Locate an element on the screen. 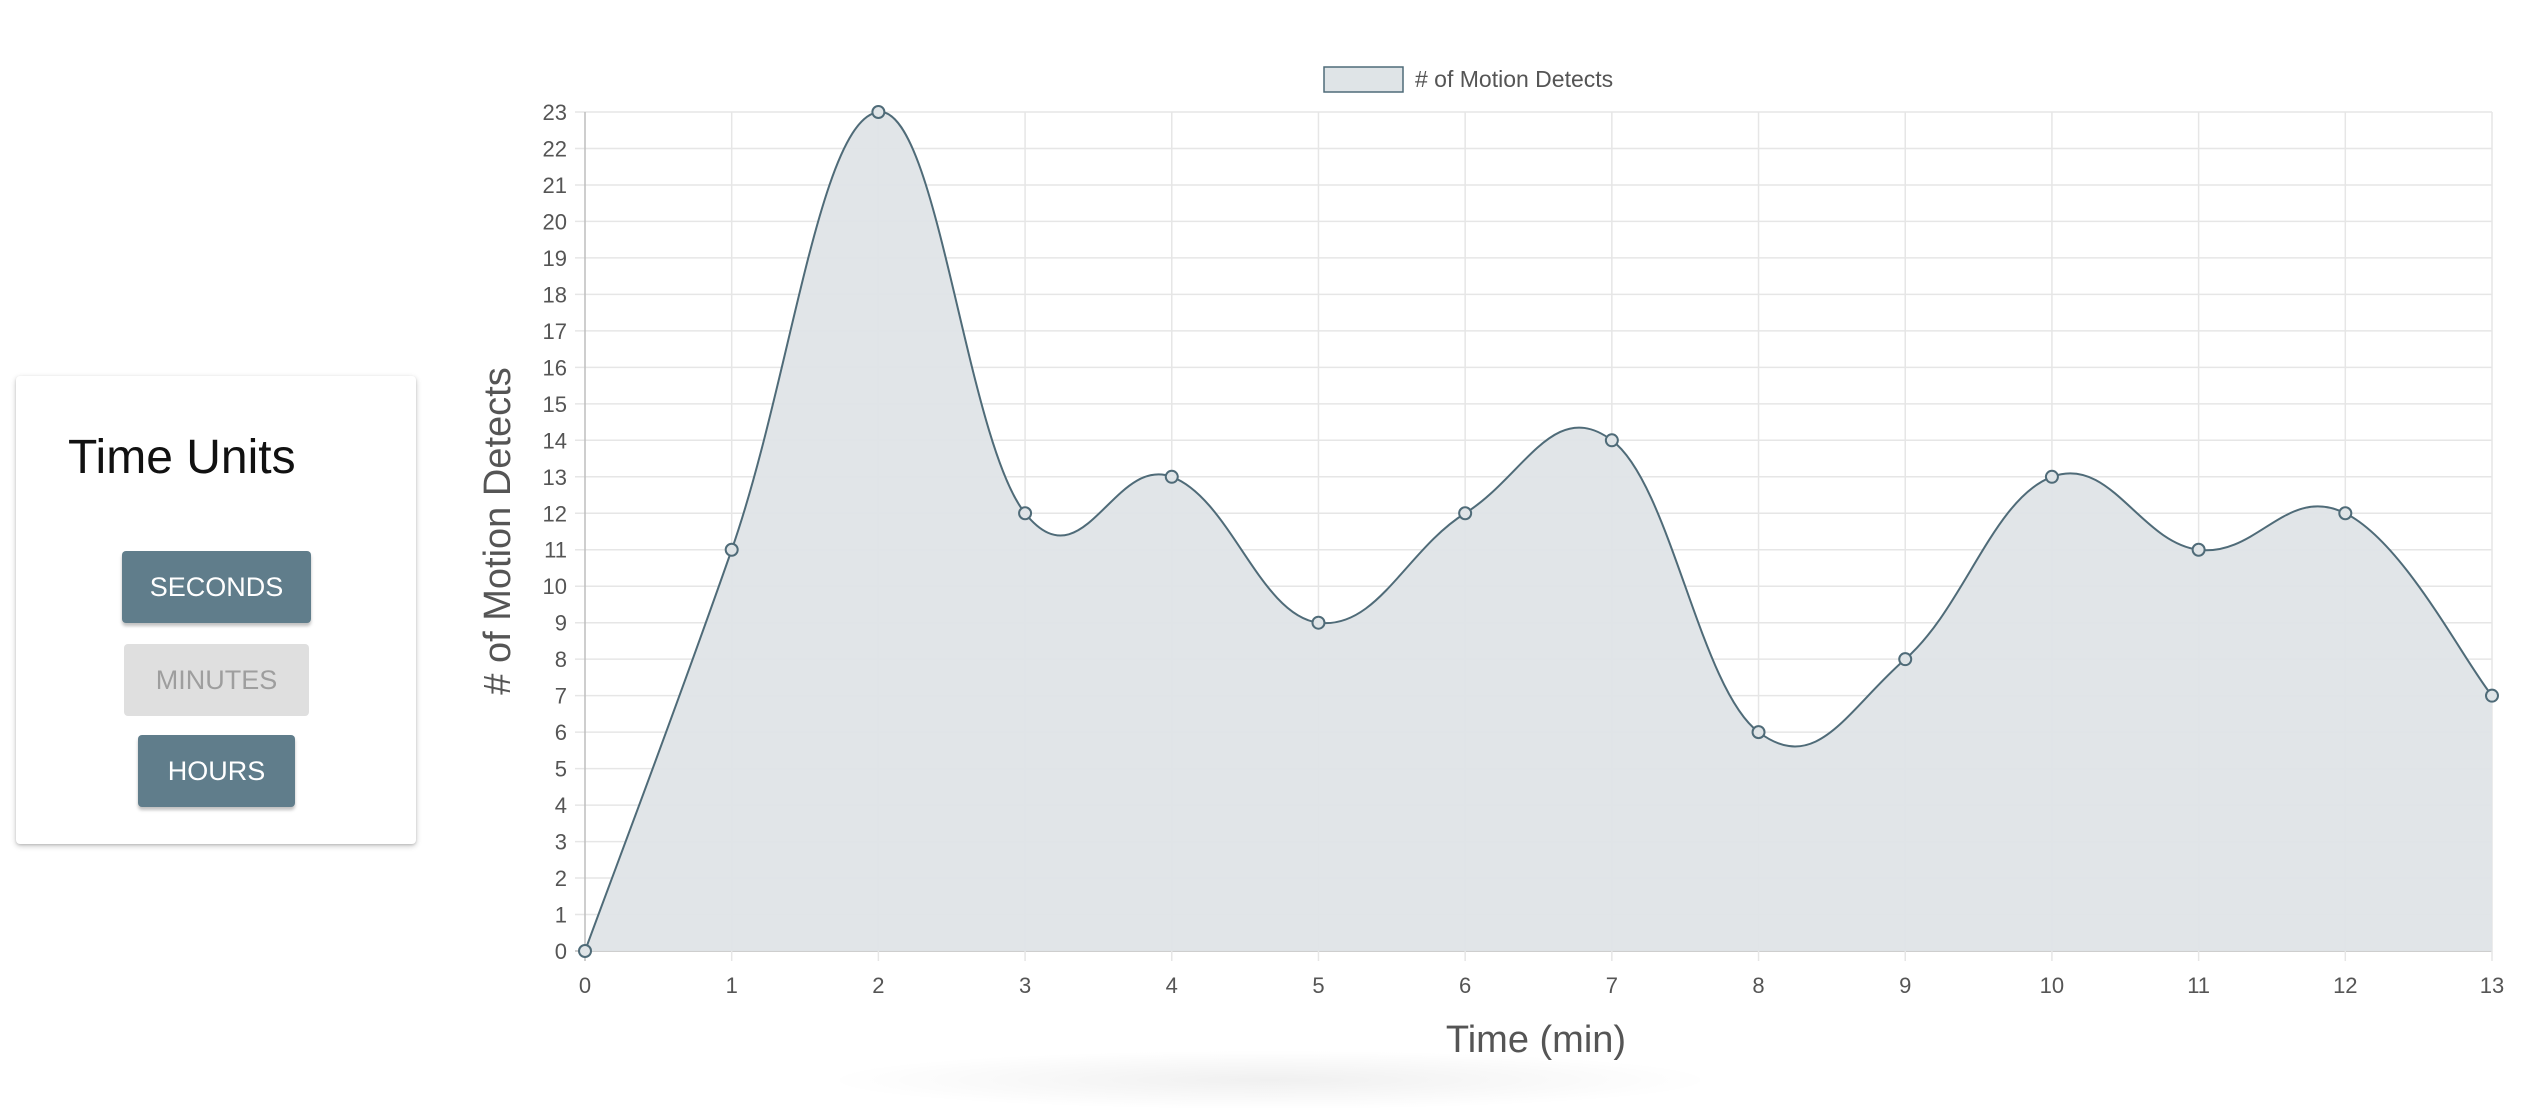 The width and height of the screenshot is (2536, 1110). y-axis-title: # of Motion Detects is located at coordinates (498, 530).